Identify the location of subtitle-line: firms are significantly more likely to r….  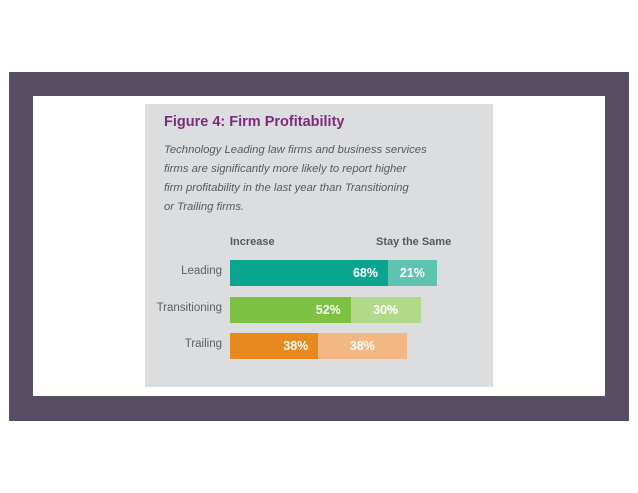
(285, 169).